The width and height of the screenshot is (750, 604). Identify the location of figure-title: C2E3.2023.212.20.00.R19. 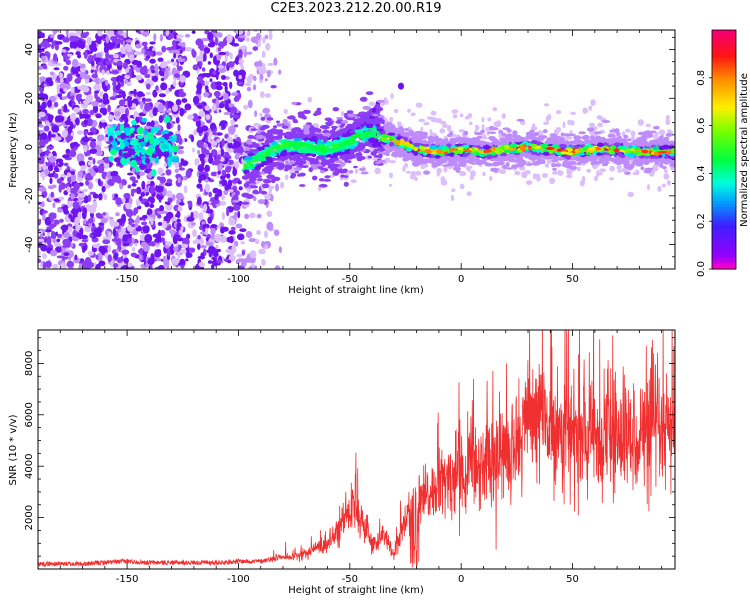
(356, 8).